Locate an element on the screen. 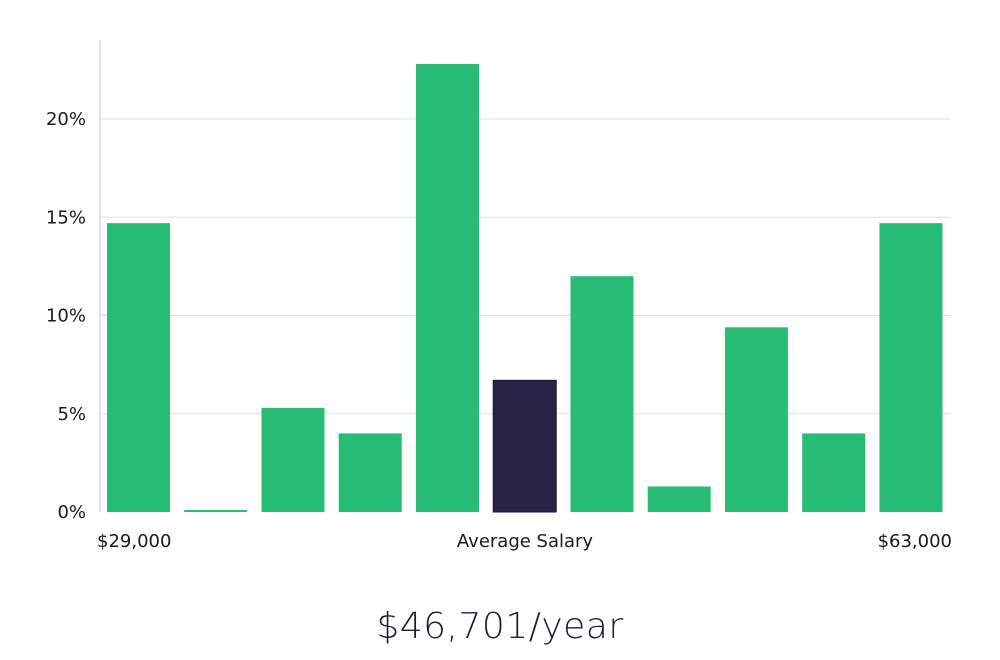  x-axis-labels: $29,000 Average Salary $63,000 is located at coordinates (524, 541).